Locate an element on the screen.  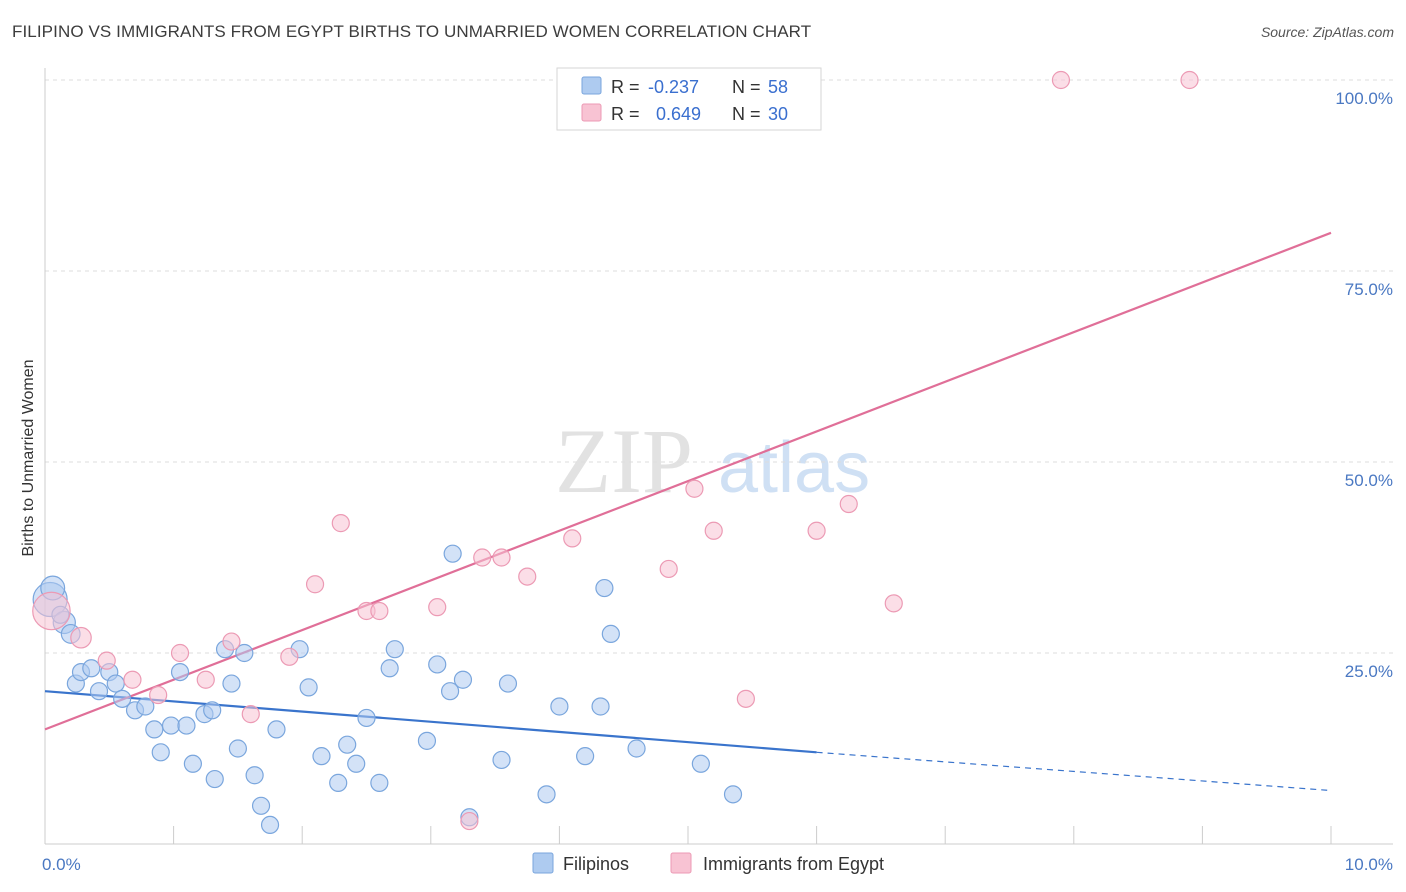
correlation-legend: R = -0.237 N = 58 R = 0.649 N = 30 is located at coordinates (689, 99).